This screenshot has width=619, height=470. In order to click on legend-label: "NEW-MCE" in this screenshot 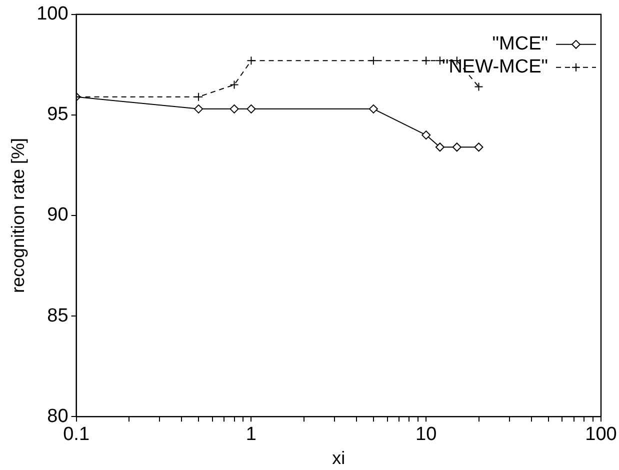, I will do `click(495, 67)`.